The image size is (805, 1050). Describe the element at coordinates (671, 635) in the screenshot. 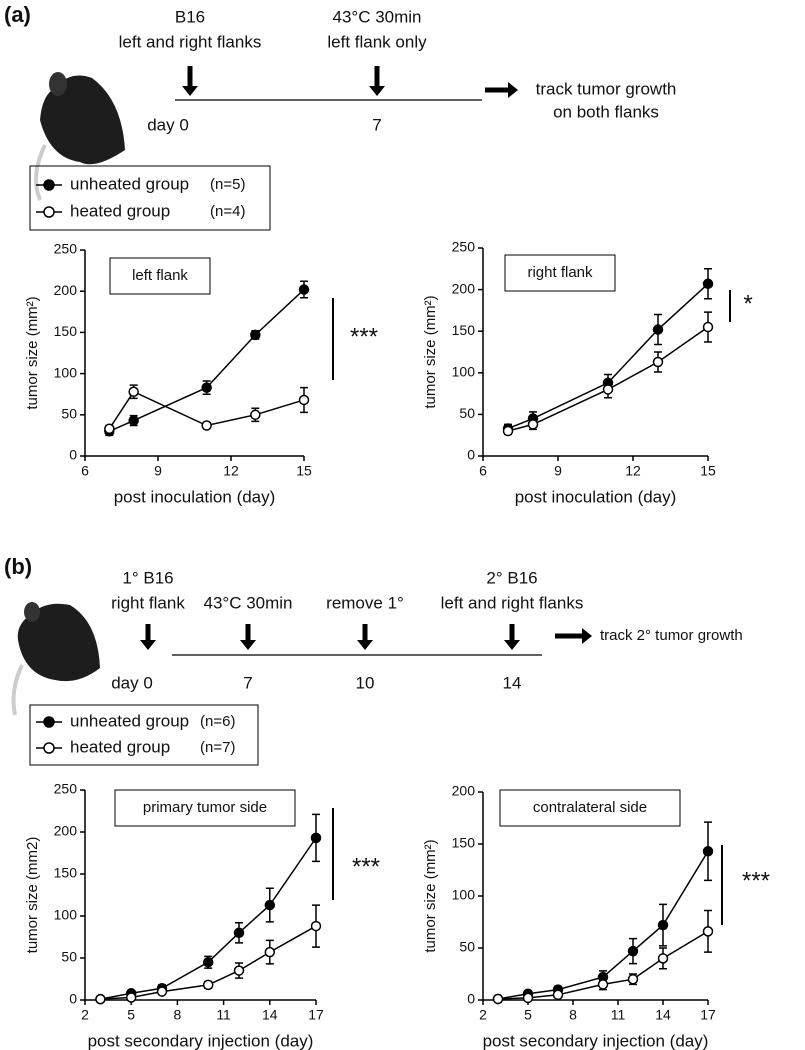

I see `outcome-label: track 2° tumor growth` at that location.